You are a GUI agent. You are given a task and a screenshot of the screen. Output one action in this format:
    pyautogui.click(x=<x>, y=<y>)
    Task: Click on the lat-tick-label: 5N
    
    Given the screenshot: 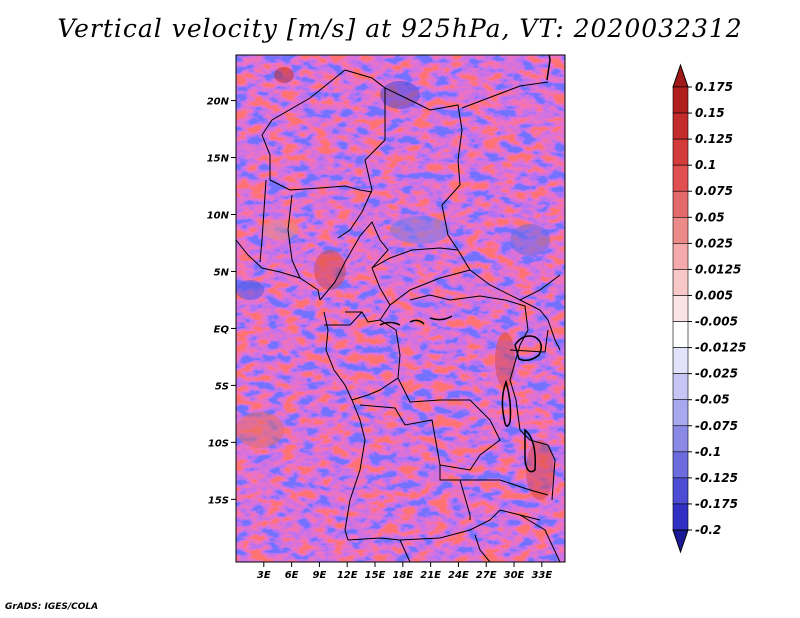 What is the action you would take?
    pyautogui.click(x=222, y=272)
    